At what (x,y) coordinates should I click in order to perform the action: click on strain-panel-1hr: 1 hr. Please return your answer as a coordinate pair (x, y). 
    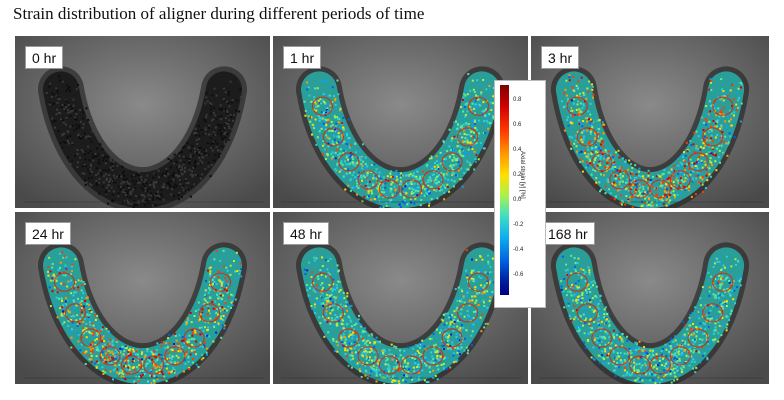
    Looking at the image, I should click on (400, 122).